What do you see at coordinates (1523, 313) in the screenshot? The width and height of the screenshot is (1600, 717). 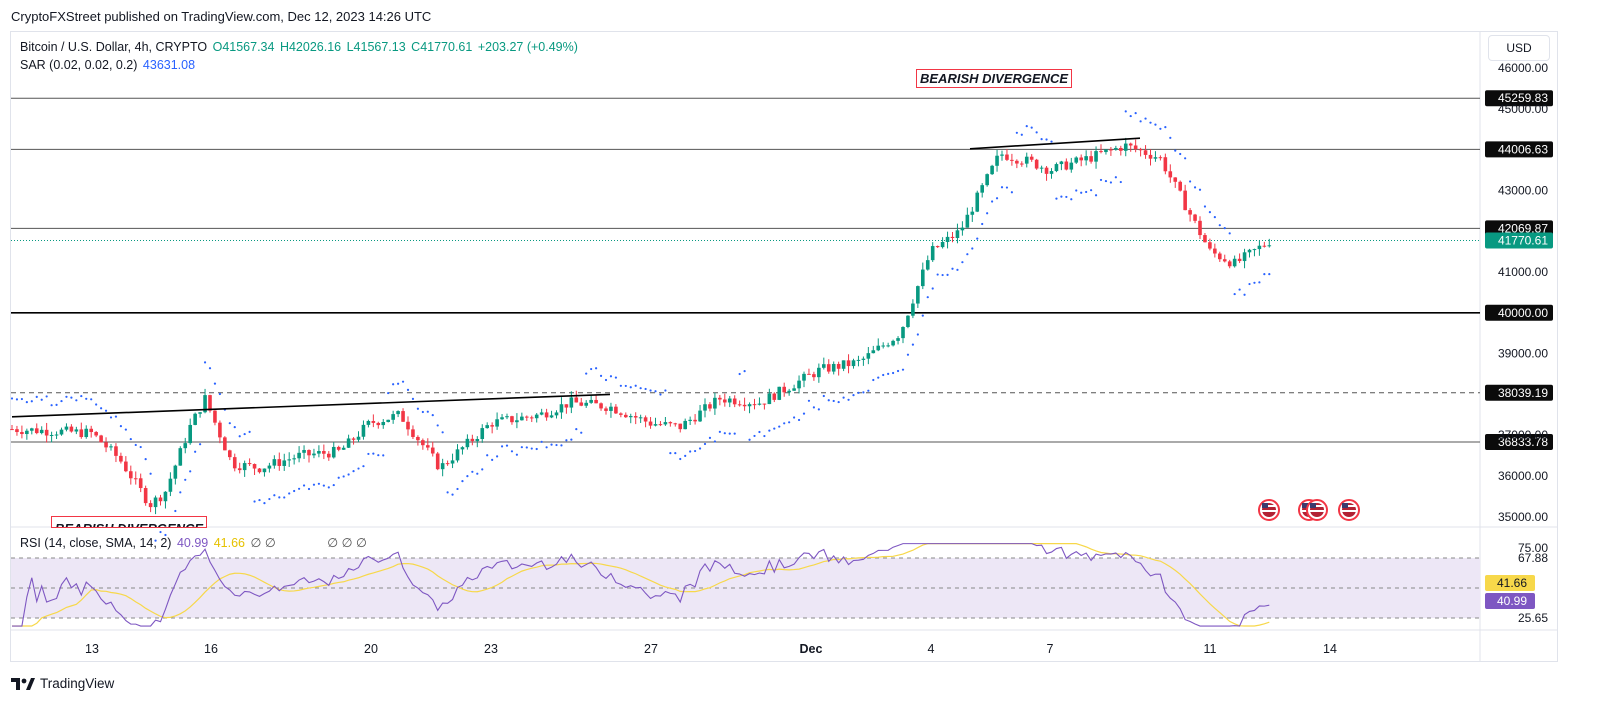 I see `level-price-label: 40000.00` at bounding box center [1523, 313].